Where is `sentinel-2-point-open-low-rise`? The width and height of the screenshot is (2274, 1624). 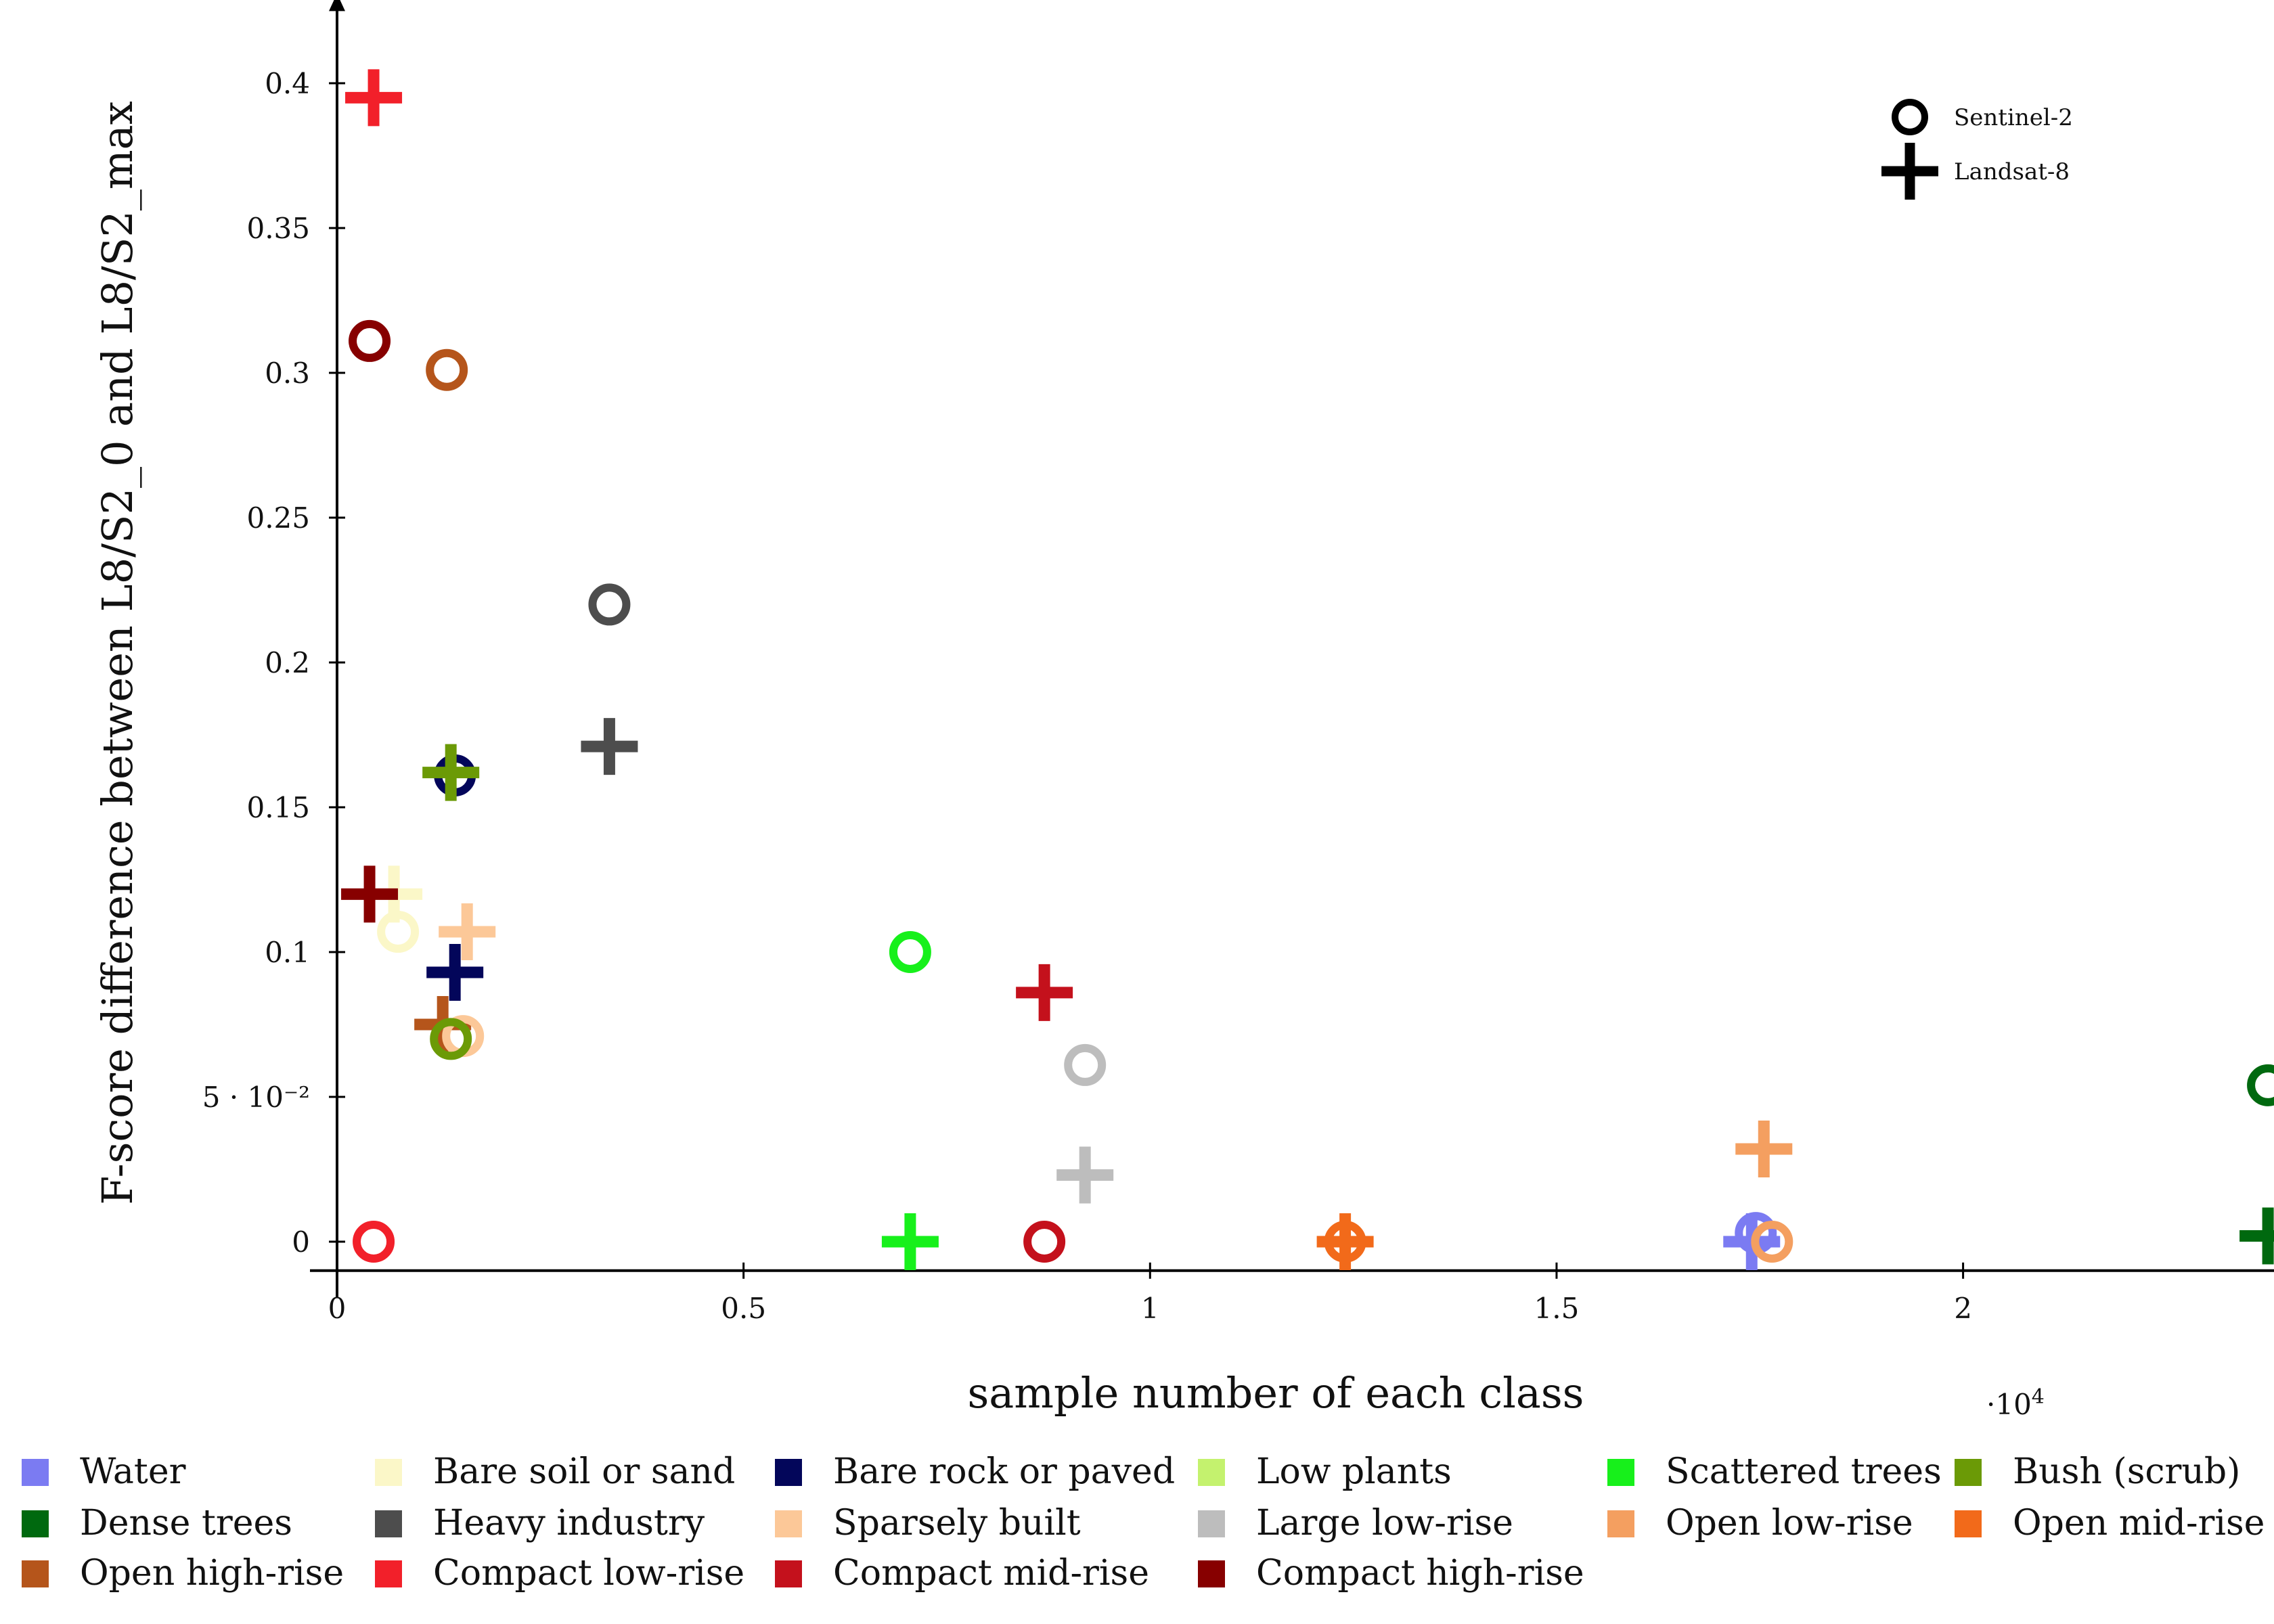 sentinel-2-point-open-low-rise is located at coordinates (1772, 1242).